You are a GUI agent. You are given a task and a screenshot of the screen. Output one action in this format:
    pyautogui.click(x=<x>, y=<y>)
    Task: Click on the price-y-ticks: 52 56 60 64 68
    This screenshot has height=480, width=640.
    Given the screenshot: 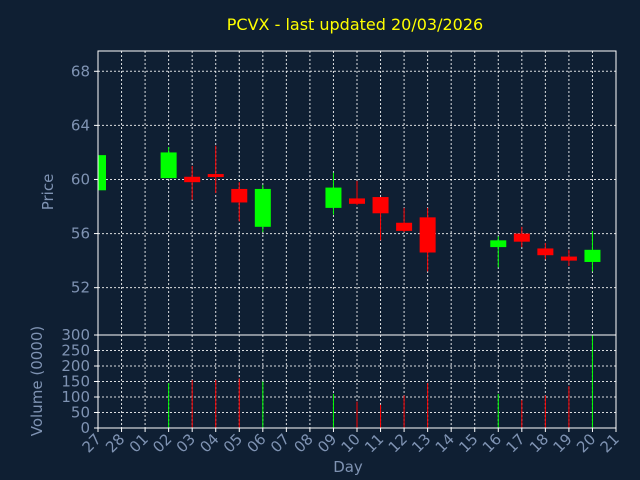 What is the action you would take?
    pyautogui.click(x=84, y=179)
    